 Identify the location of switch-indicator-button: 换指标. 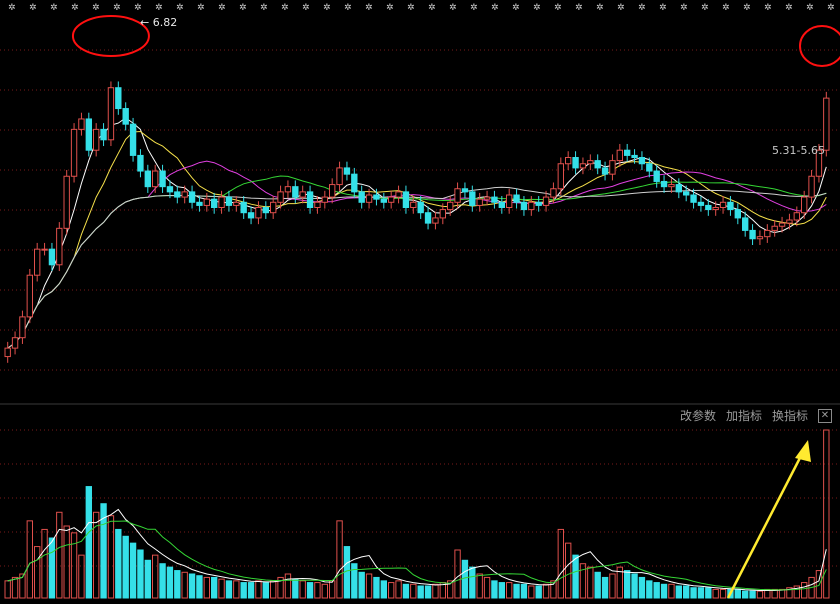
(789, 416).